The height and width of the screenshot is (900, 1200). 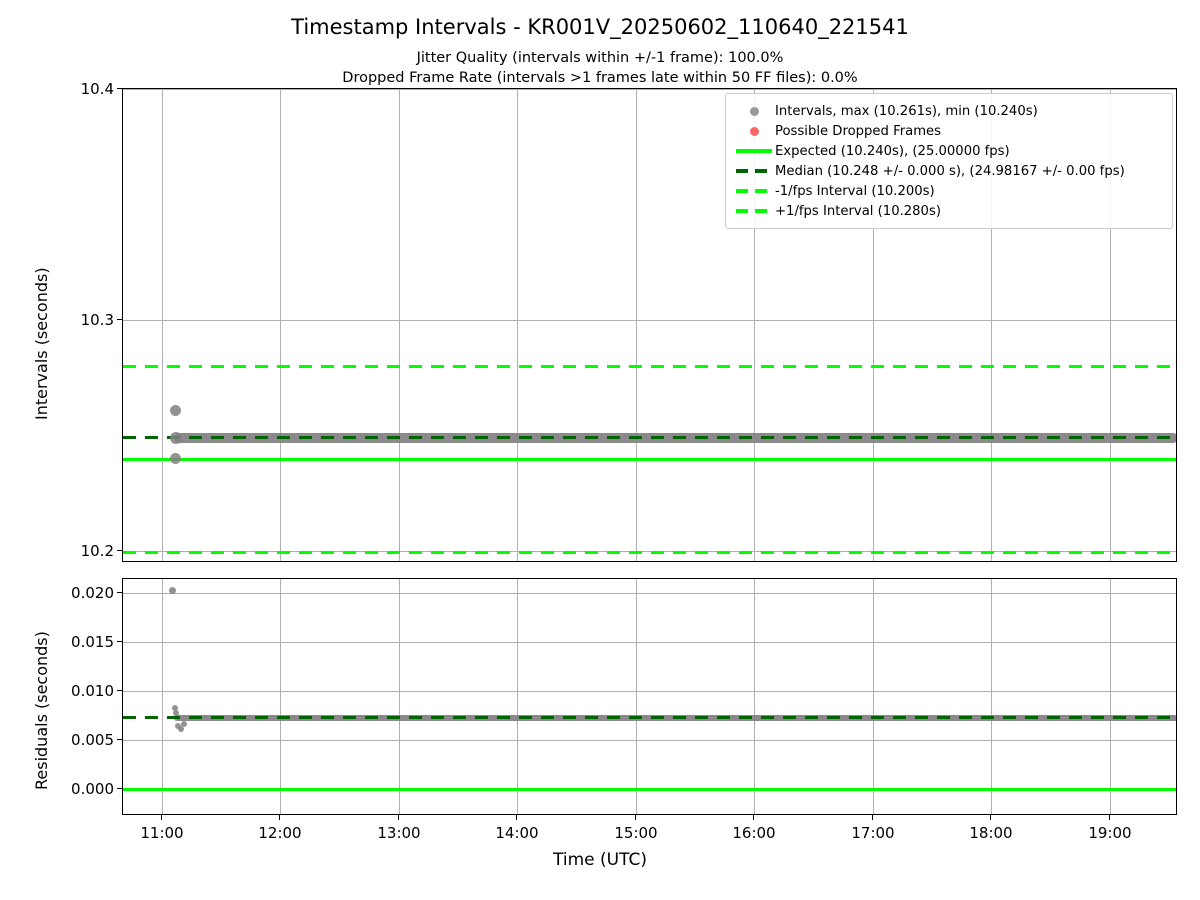 What do you see at coordinates (906, 111) in the screenshot?
I see `legend-label: Intervals, max (10.261s), min (10.240s)` at bounding box center [906, 111].